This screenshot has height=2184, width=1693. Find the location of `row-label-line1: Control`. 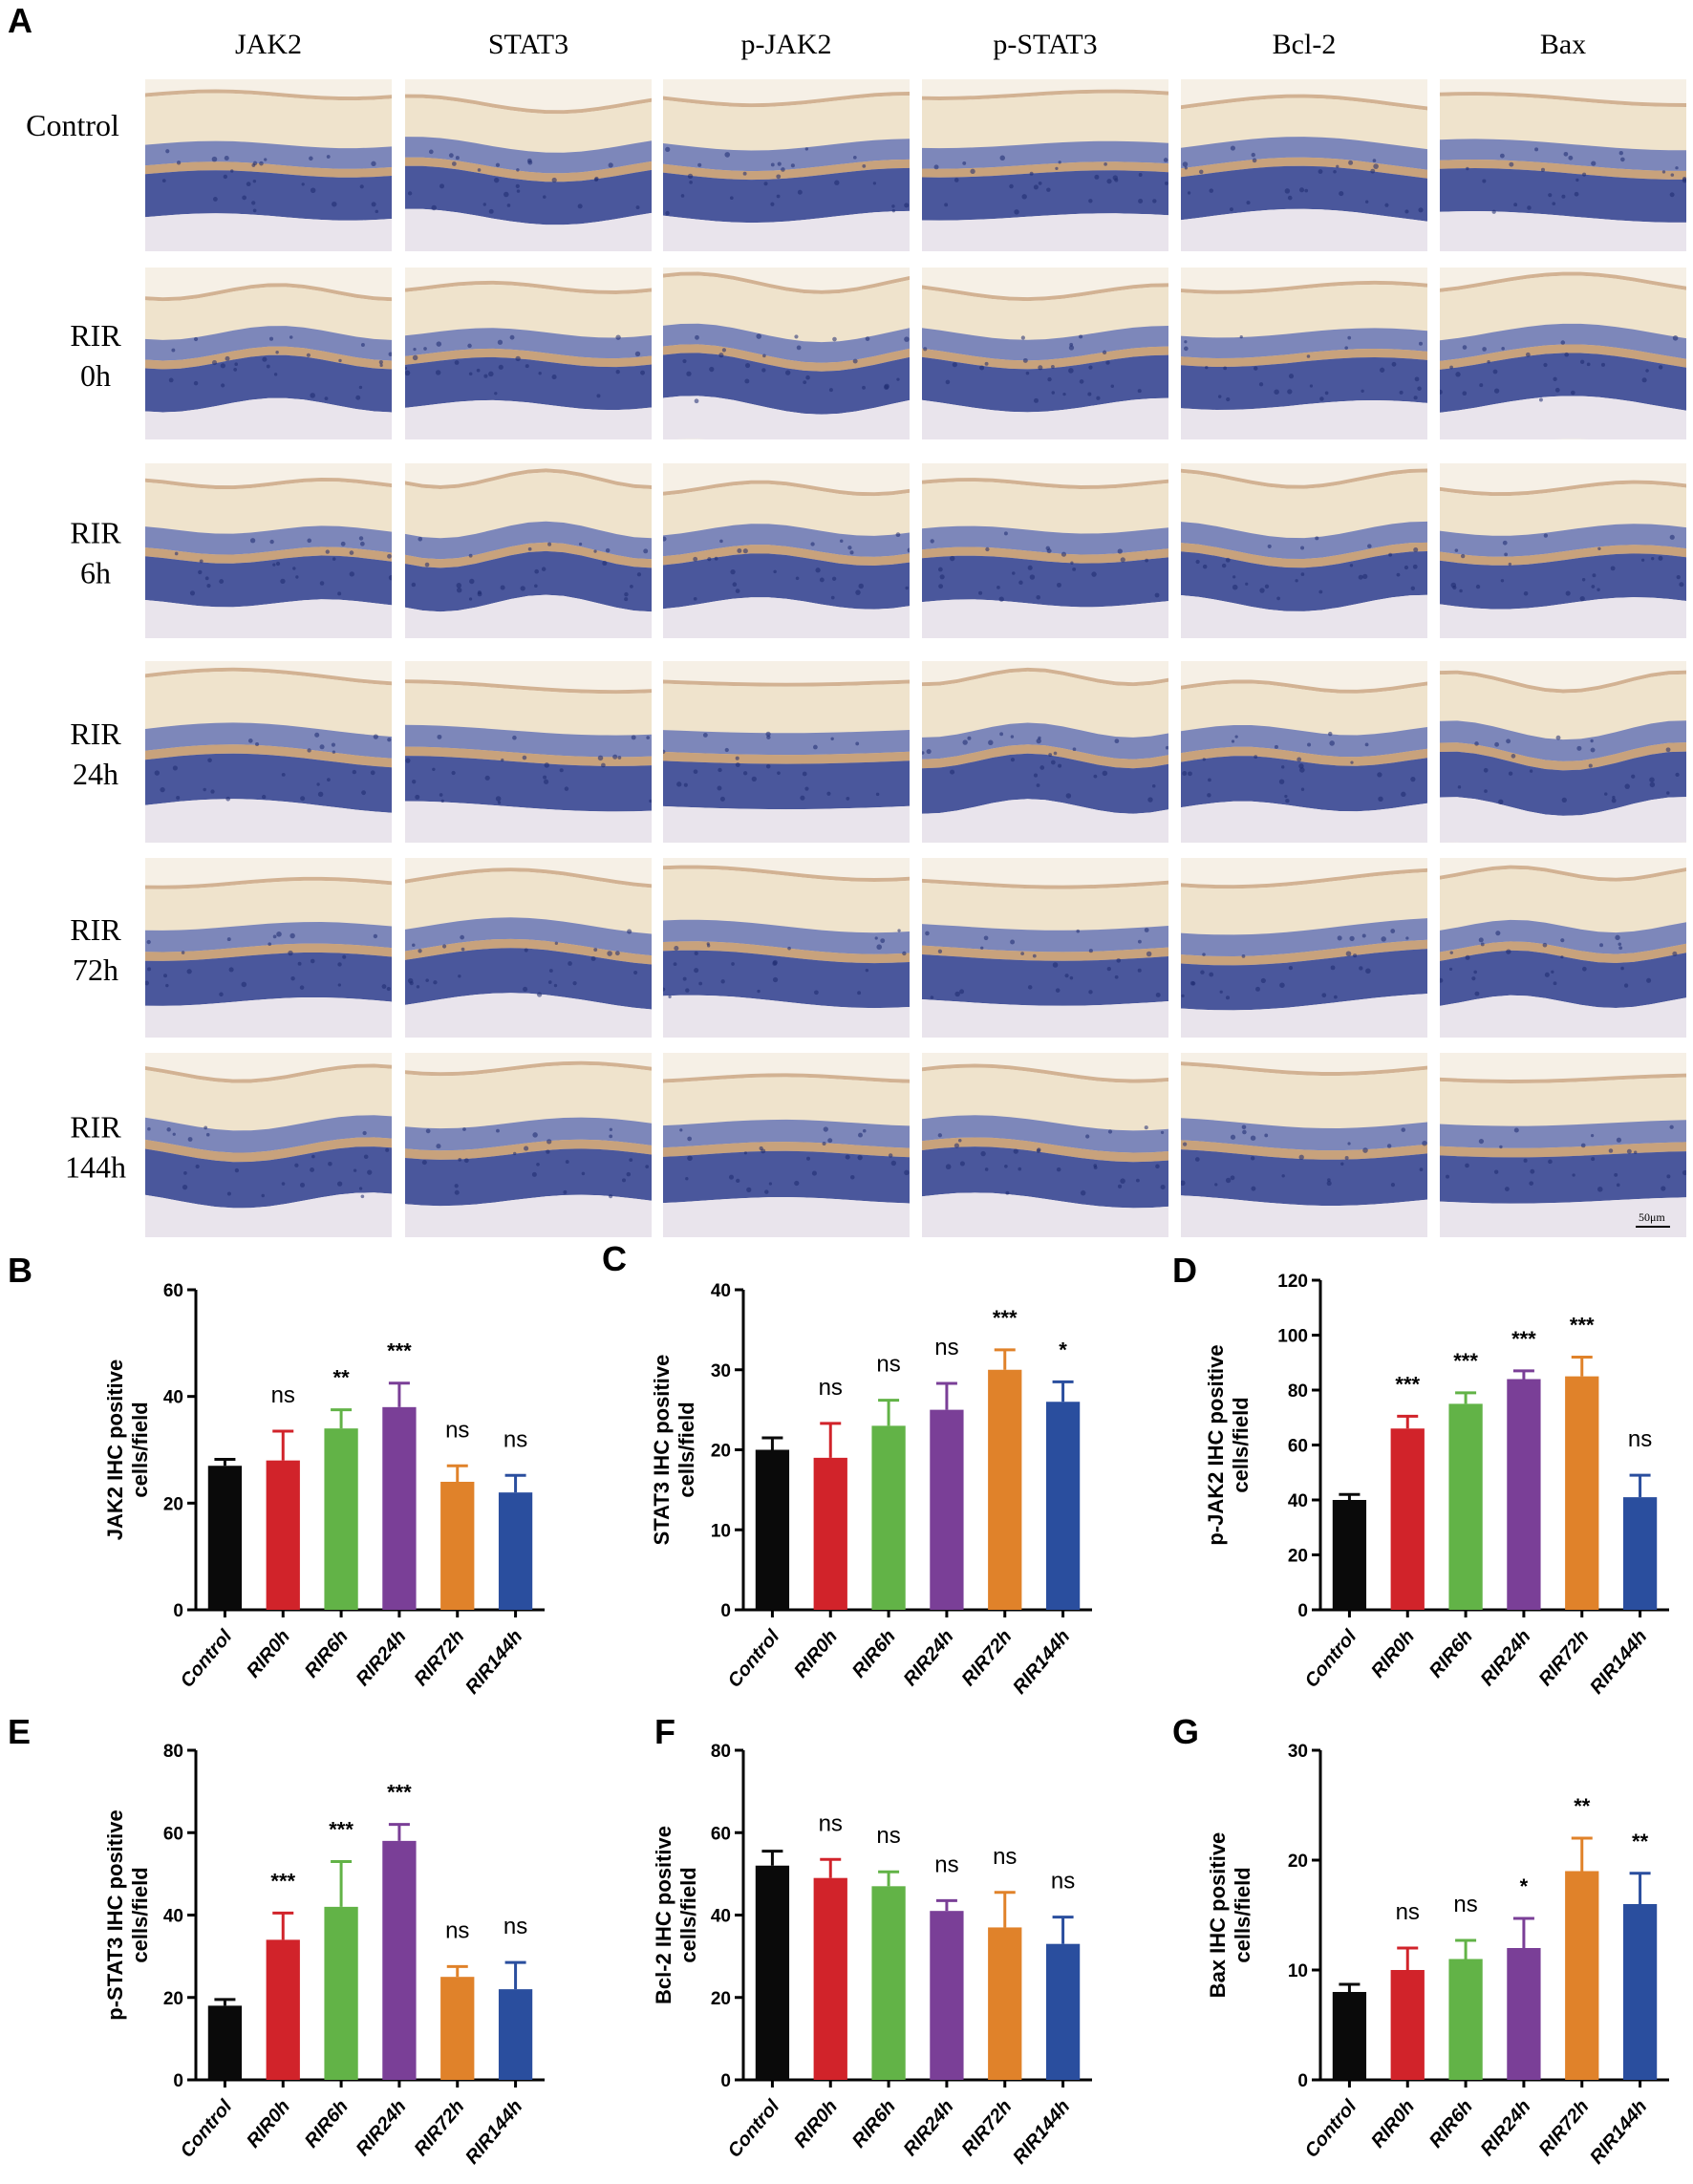

row-label-line1: Control is located at coordinates (73, 125).